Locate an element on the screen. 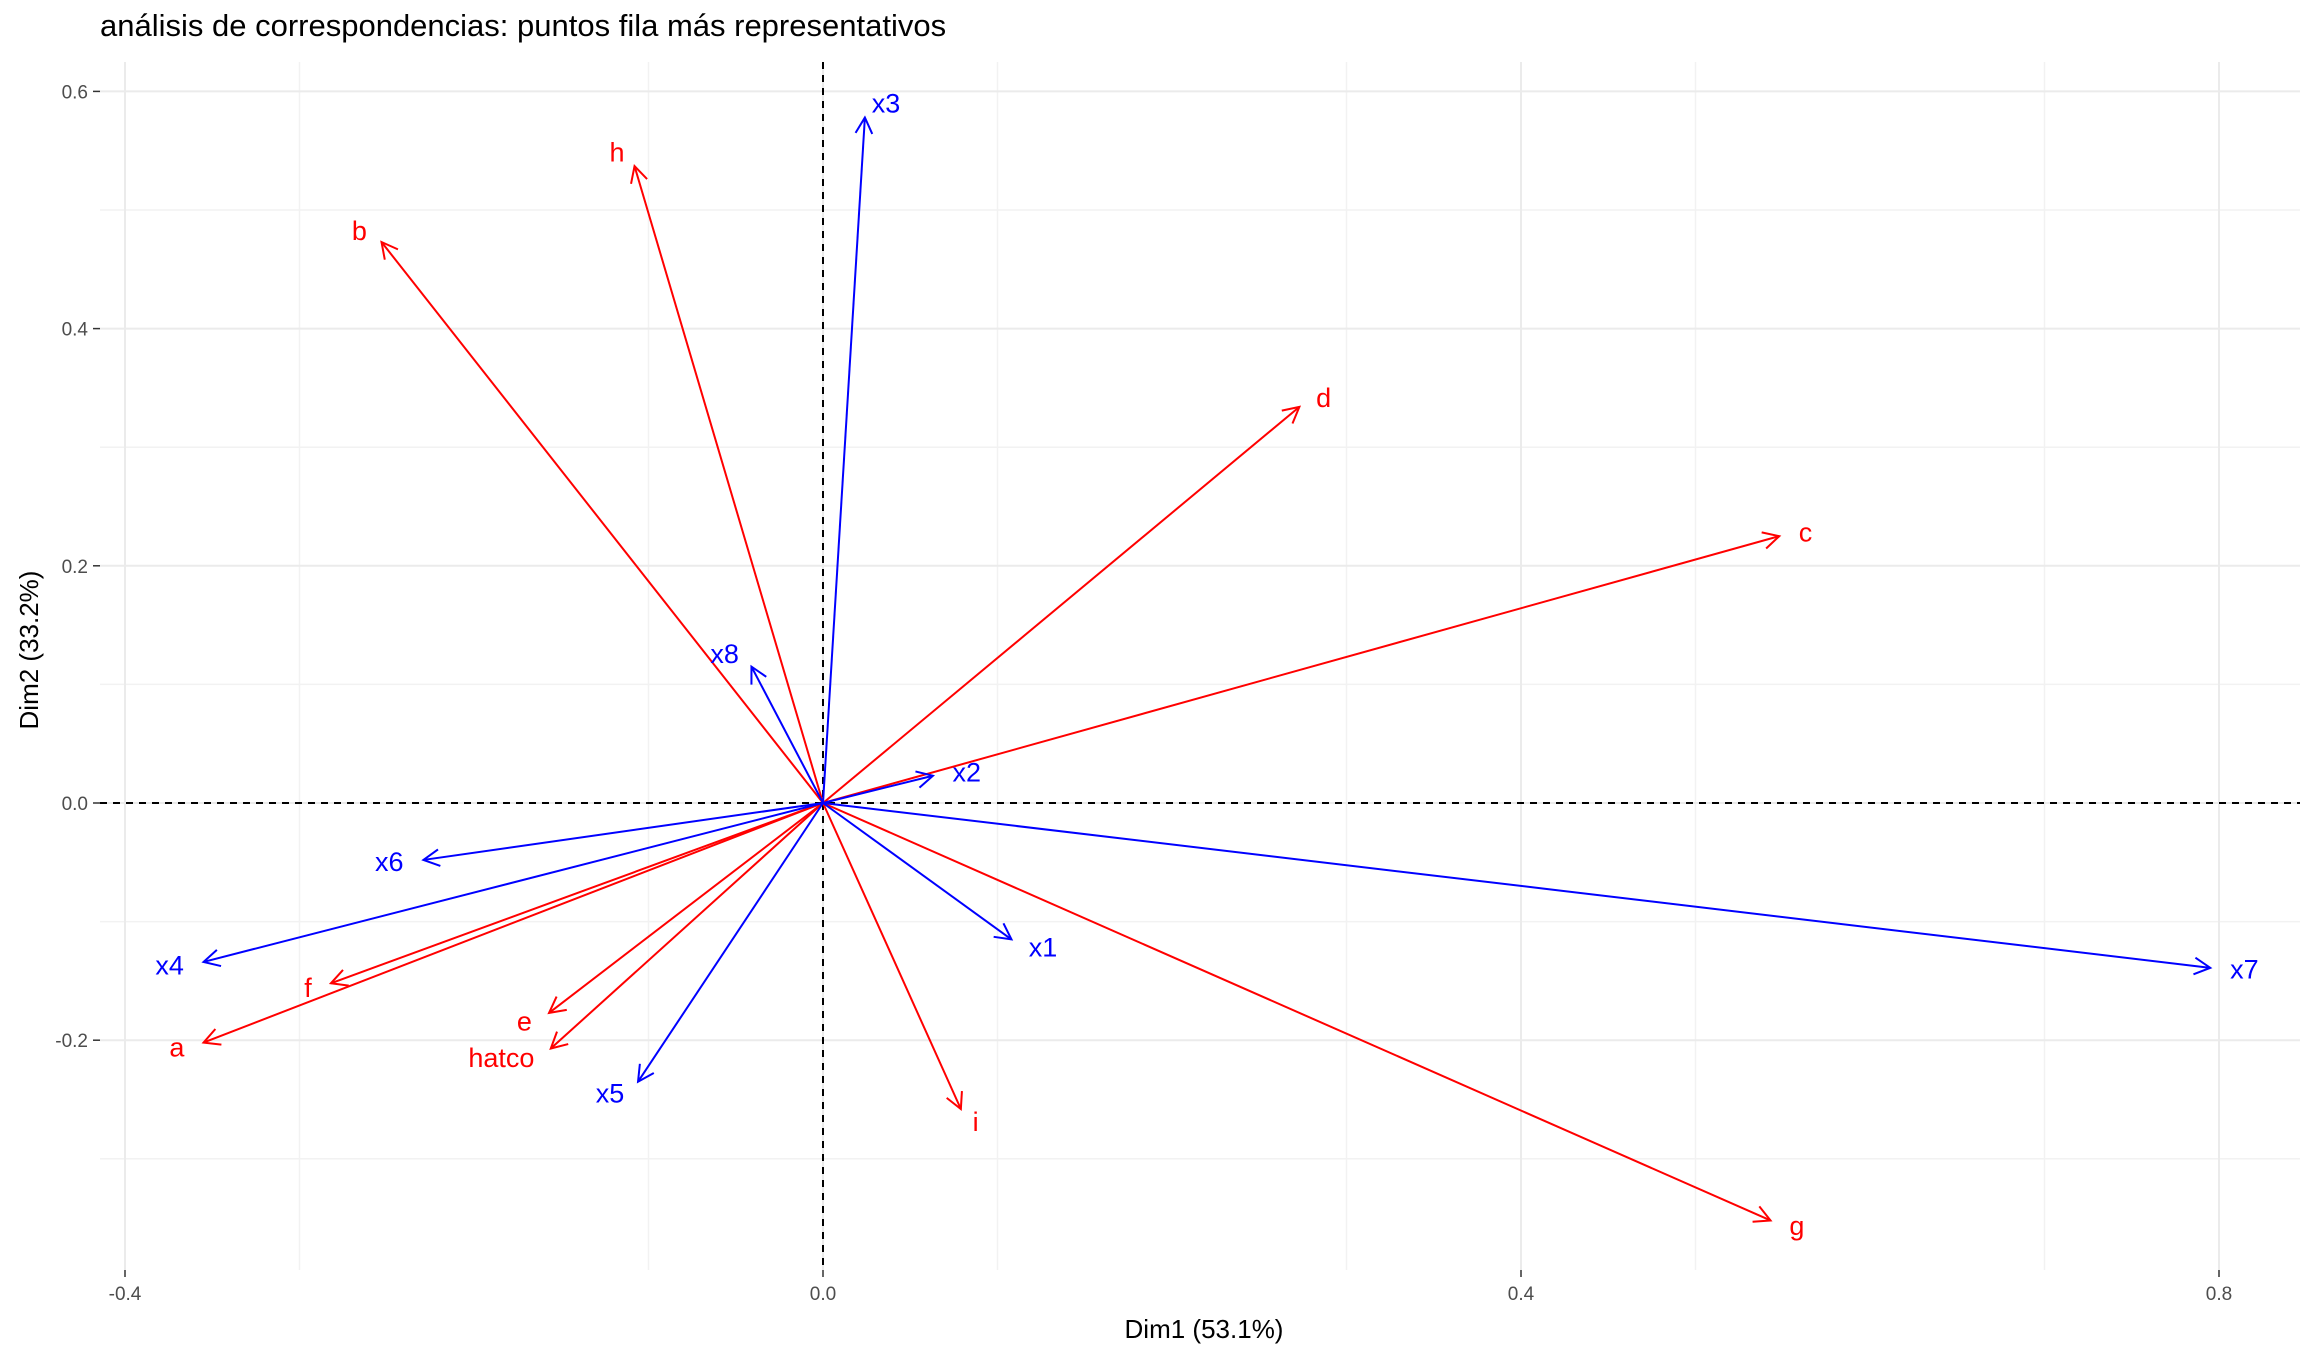 The width and height of the screenshot is (2304, 1355). vector-label: x6 is located at coordinates (389, 862).